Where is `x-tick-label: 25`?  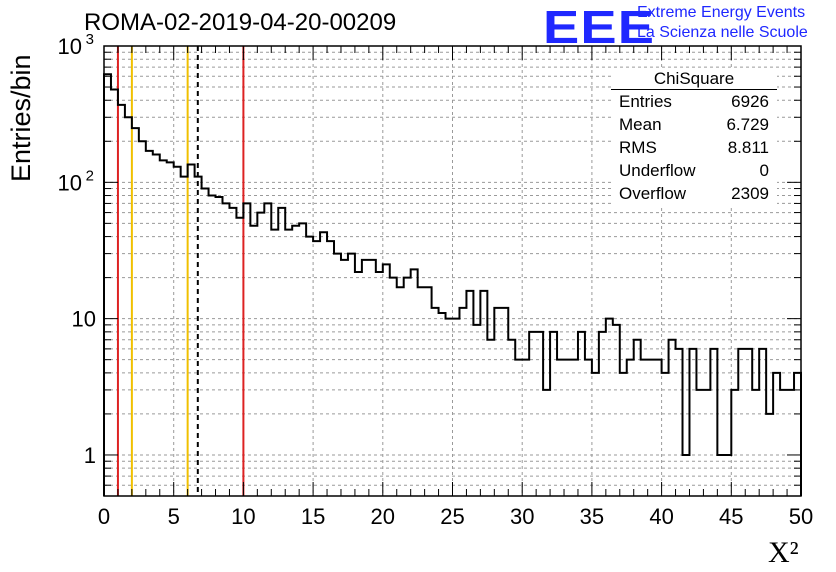 x-tick-label: 25 is located at coordinates (452, 516).